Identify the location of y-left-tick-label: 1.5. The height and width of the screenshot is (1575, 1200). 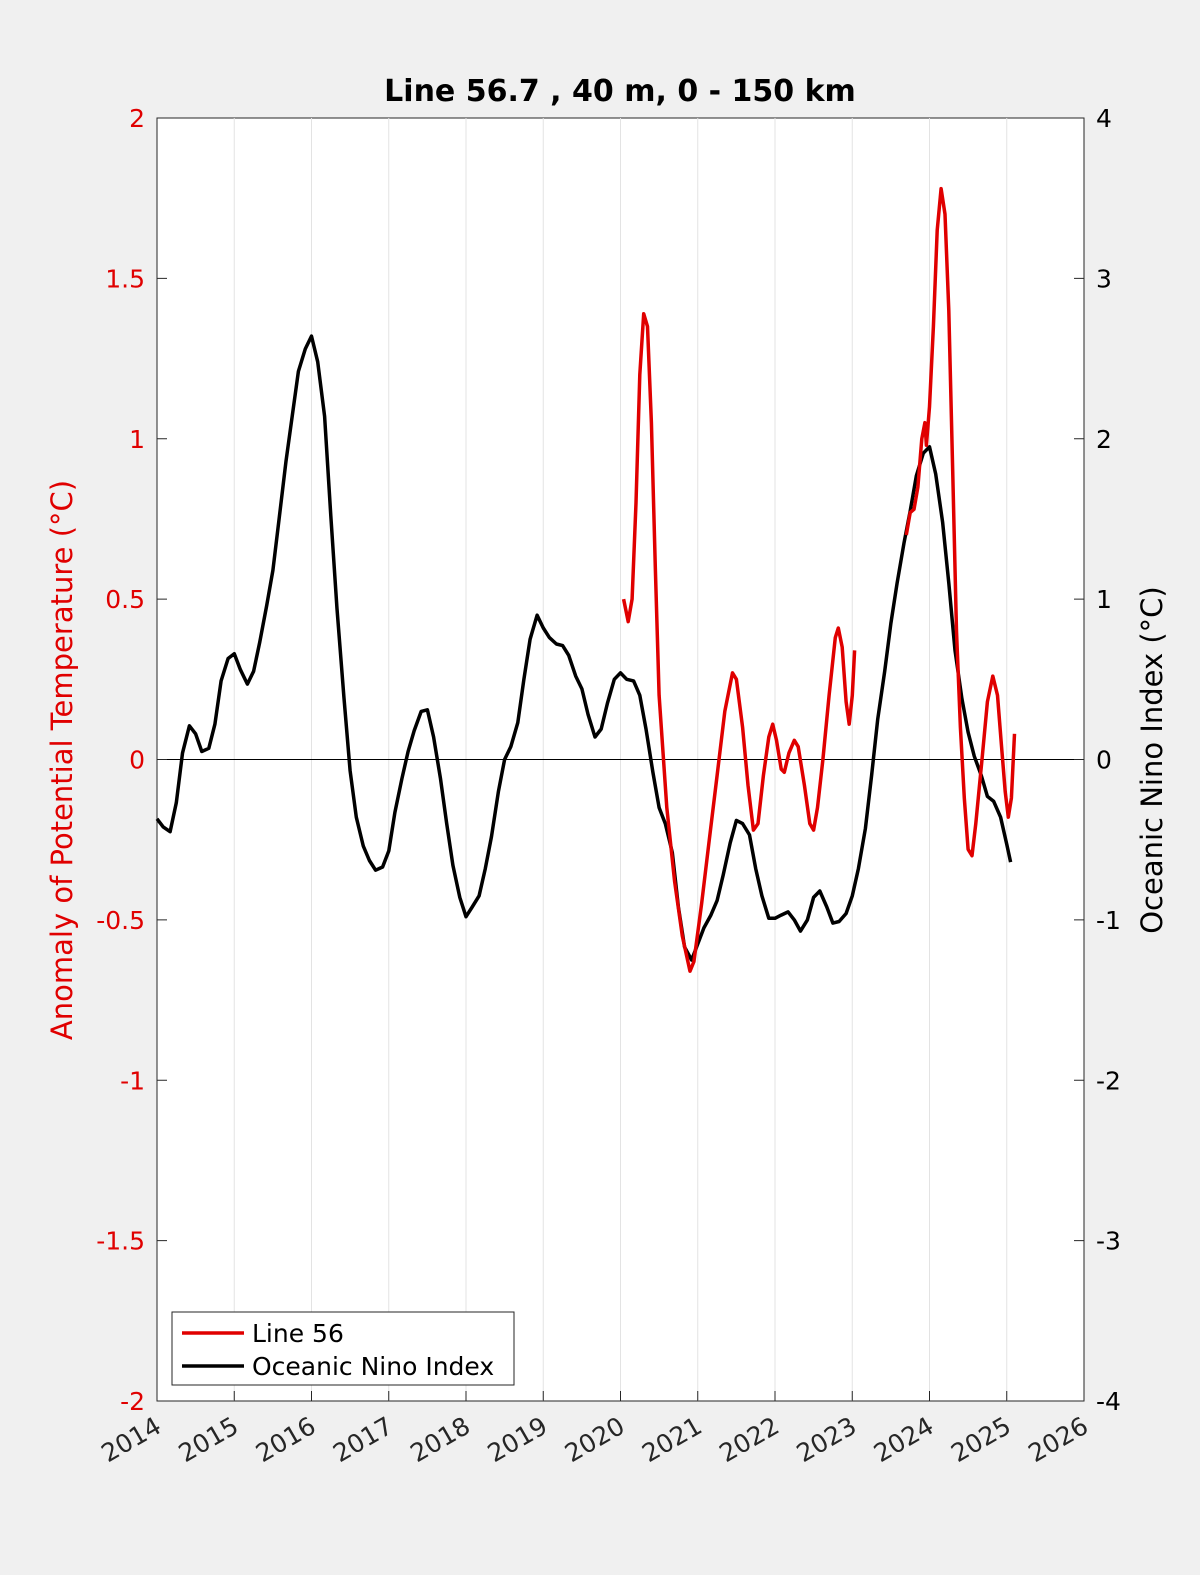
(125, 278).